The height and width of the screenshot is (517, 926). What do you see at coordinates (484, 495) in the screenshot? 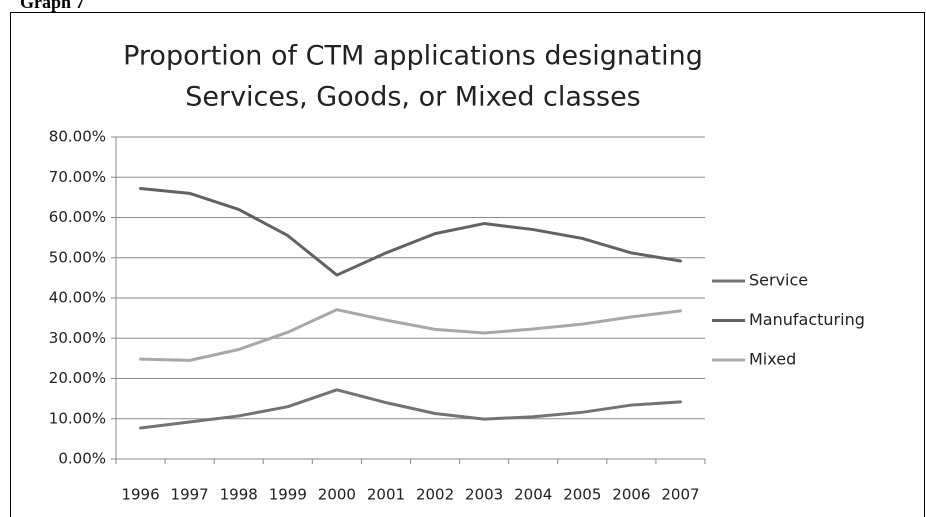
I see `x-tick-label: 2003` at bounding box center [484, 495].